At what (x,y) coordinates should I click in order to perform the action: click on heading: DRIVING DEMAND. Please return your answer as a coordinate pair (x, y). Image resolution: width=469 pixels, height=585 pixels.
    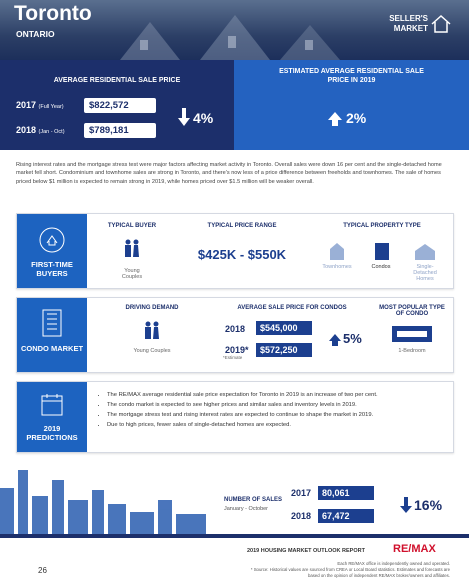
    Looking at the image, I should click on (152, 308).